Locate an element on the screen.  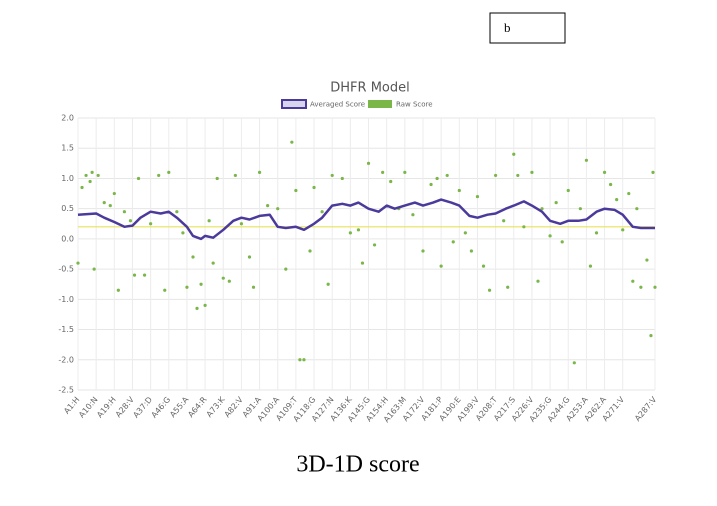
y-tick-label: -2.5 is located at coordinates (66, 390).